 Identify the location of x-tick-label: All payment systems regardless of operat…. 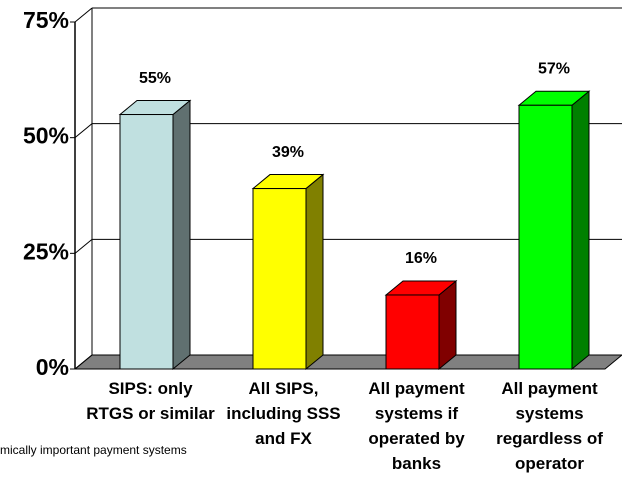
(549, 426).